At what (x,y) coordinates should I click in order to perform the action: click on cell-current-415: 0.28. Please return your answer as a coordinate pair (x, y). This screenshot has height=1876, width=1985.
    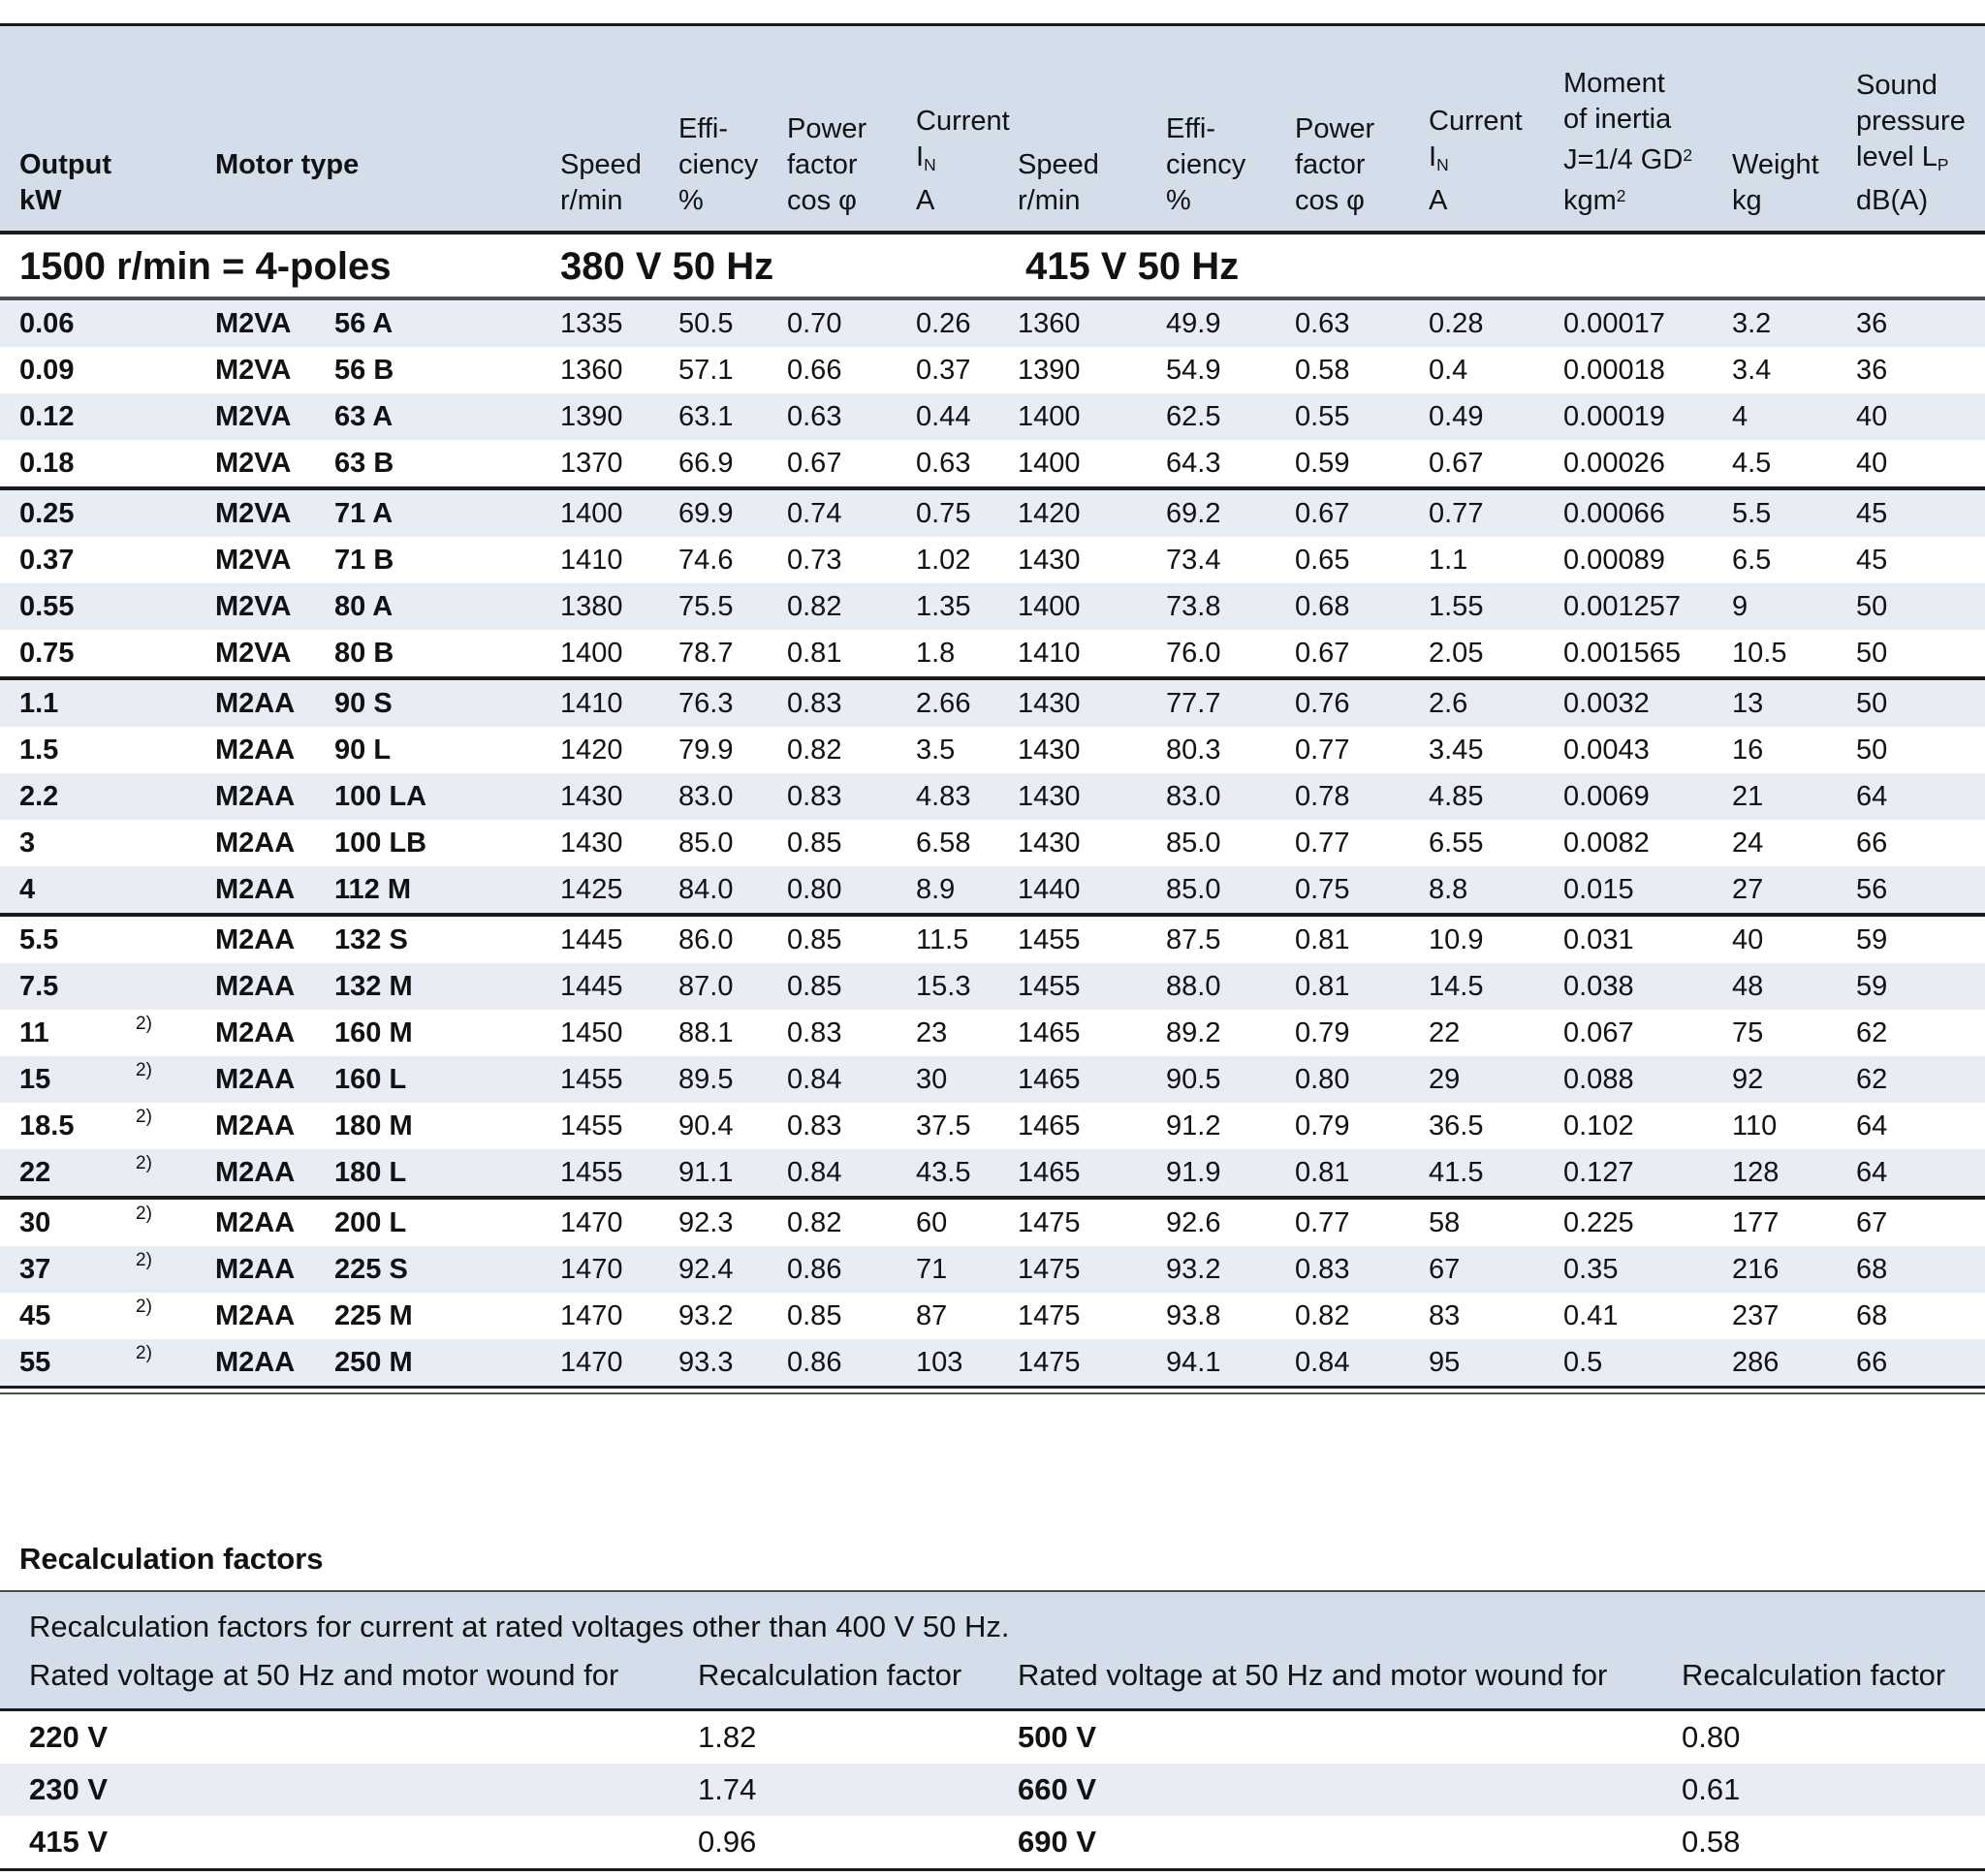
    Looking at the image, I should click on (1456, 323).